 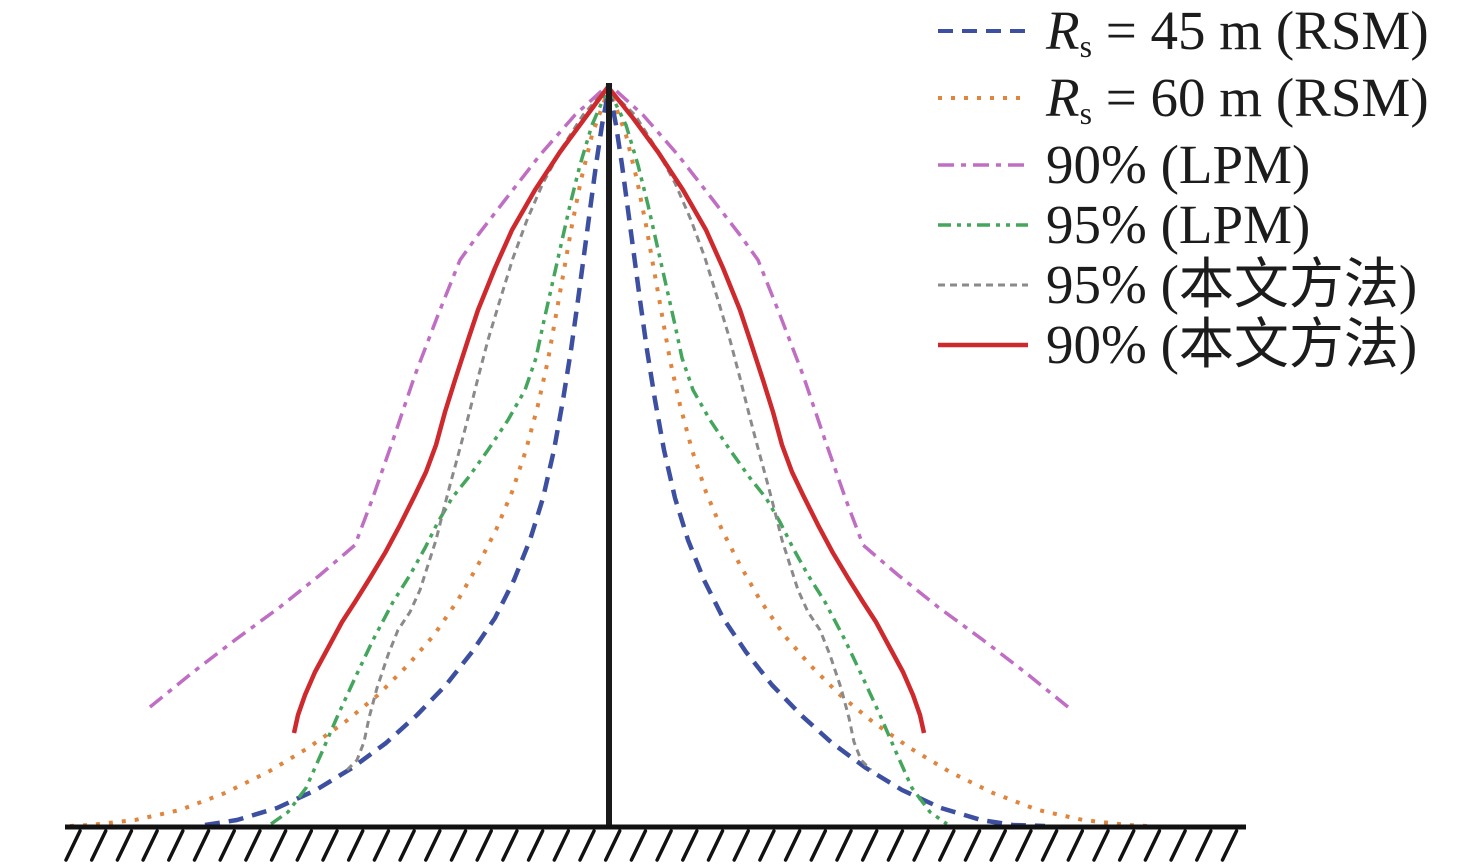 What do you see at coordinates (983, 31) in the screenshot?
I see `legend-line-sample-rs45-rsm` at bounding box center [983, 31].